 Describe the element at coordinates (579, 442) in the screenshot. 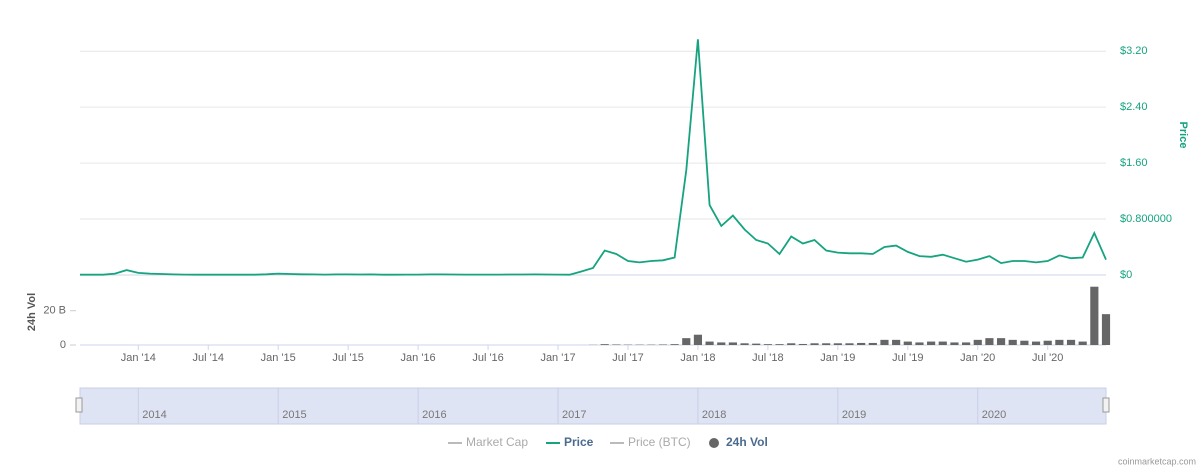

I see `legend-label: Price` at that location.